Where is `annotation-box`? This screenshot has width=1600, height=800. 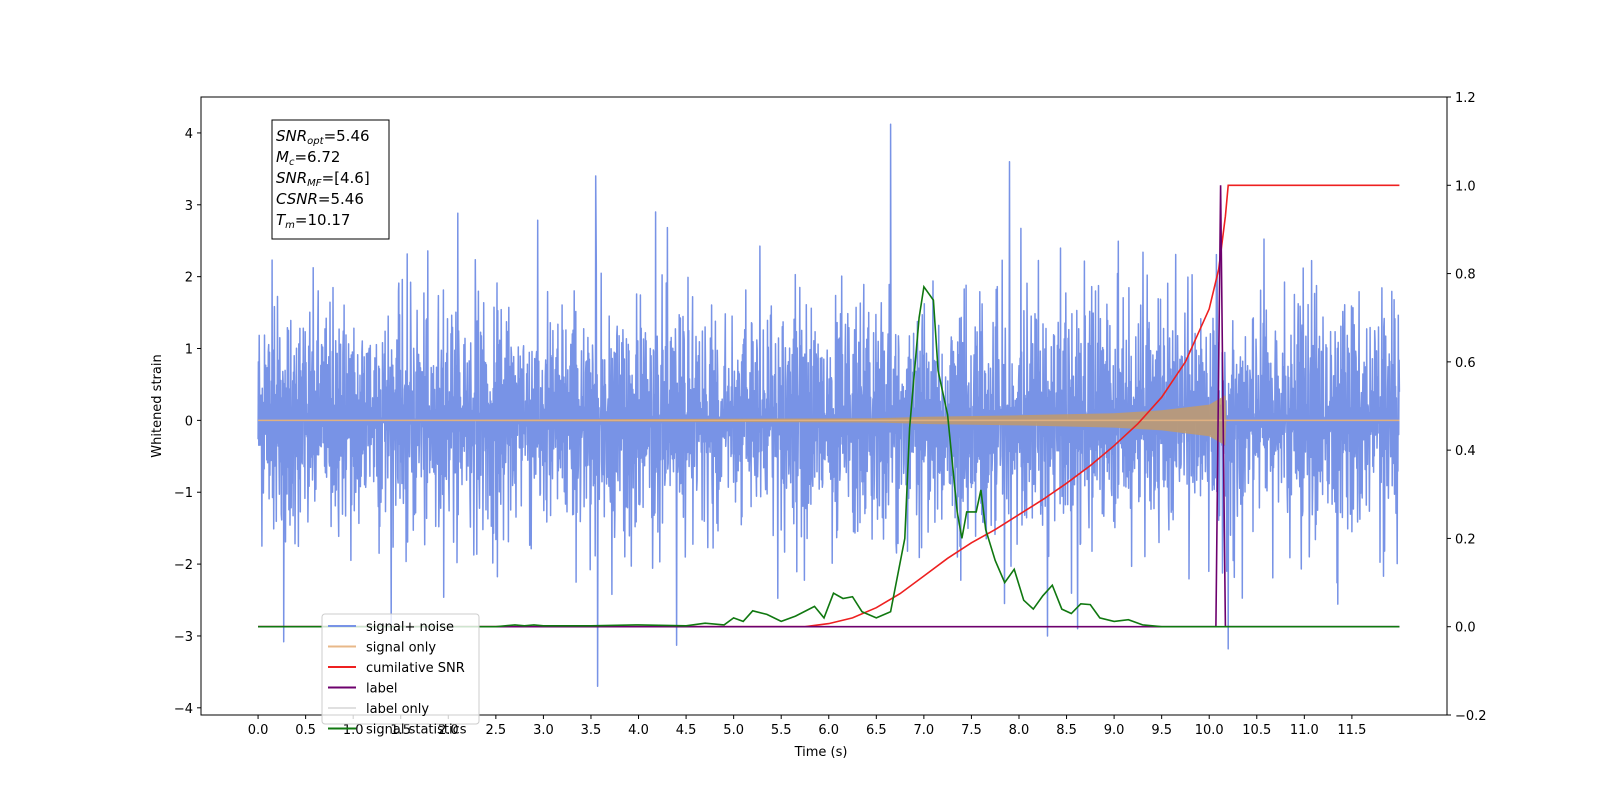 annotation-box is located at coordinates (330, 179).